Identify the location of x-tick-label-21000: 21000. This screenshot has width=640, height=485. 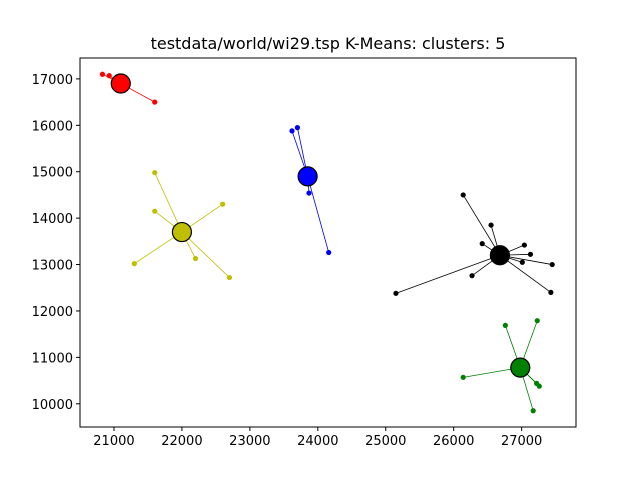
(113, 441).